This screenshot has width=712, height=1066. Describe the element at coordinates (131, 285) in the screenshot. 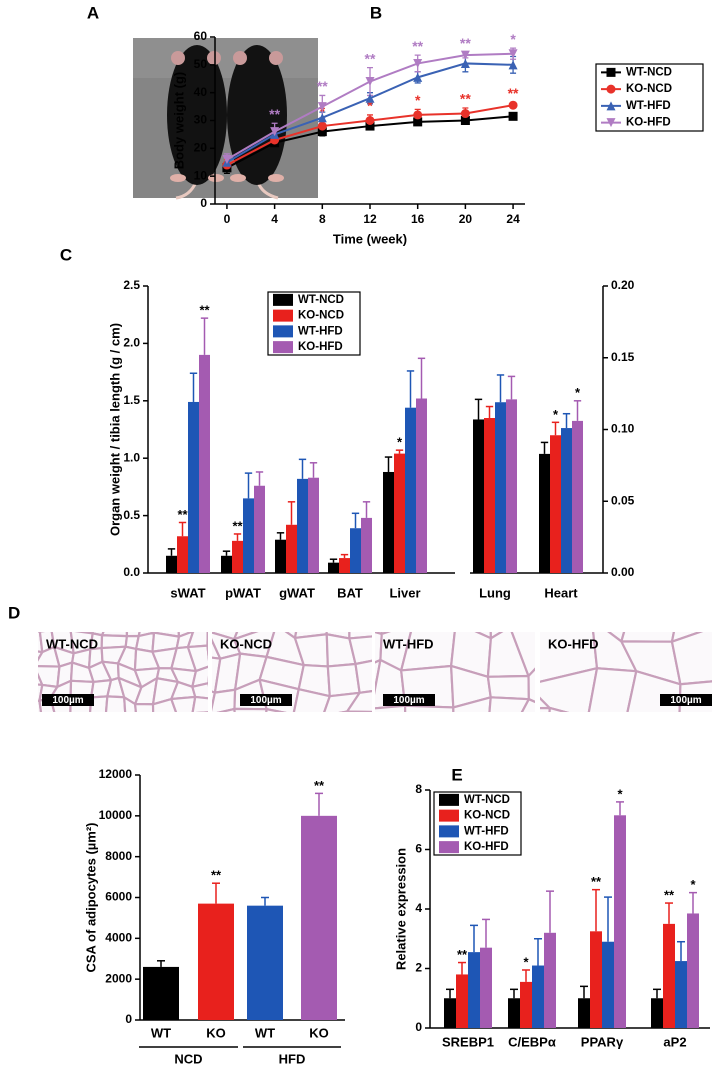

I see `y-tick-label: 2.5` at that location.